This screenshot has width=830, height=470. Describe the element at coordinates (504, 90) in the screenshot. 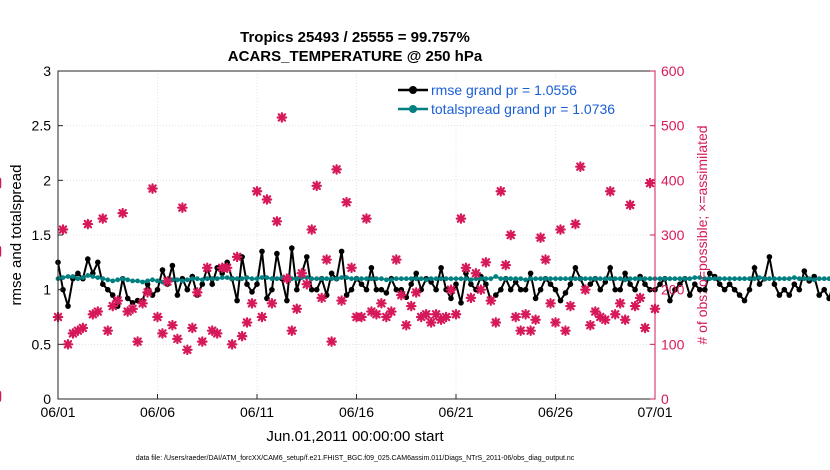

I see `legend-rmse-label: rmse grand pr = 1.0556` at that location.